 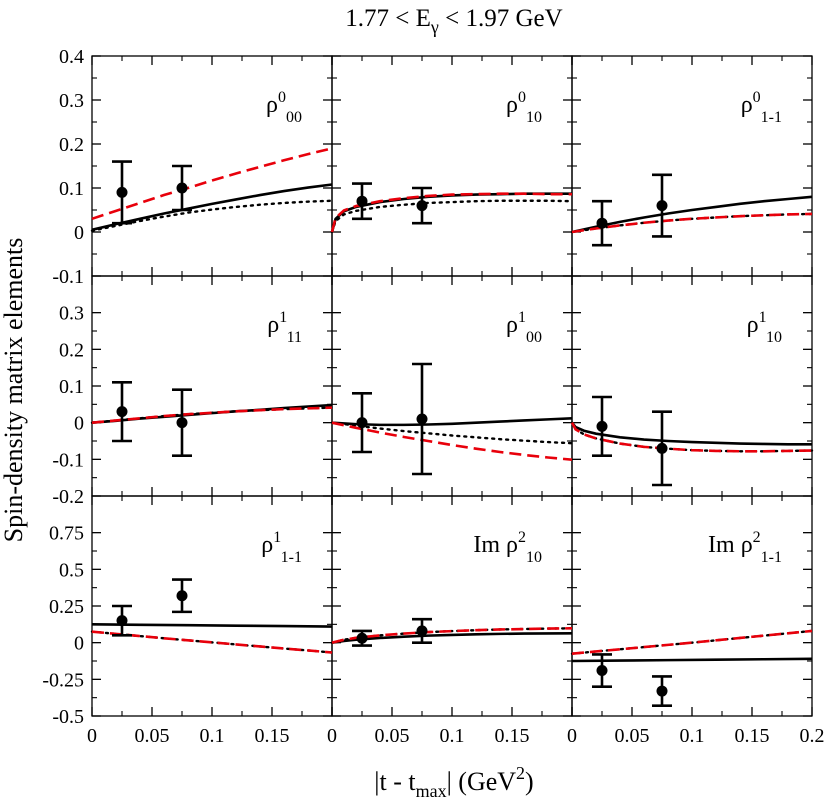 What do you see at coordinates (730, 545) in the screenshot?
I see `panel-3-3-label-symbol: Im ρ` at bounding box center [730, 545].